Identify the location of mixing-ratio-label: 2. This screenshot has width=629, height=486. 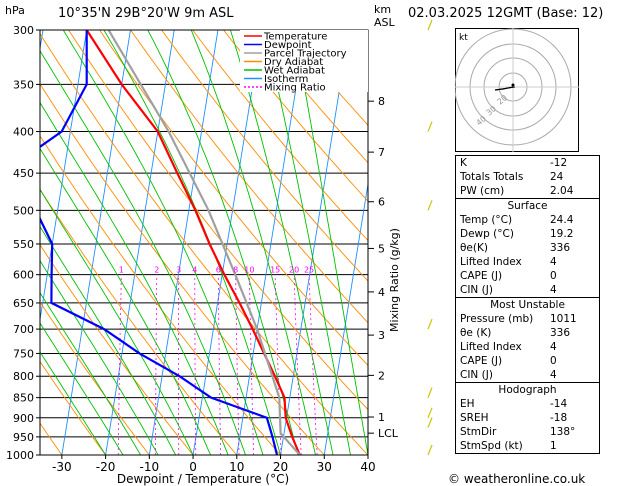
(156, 270).